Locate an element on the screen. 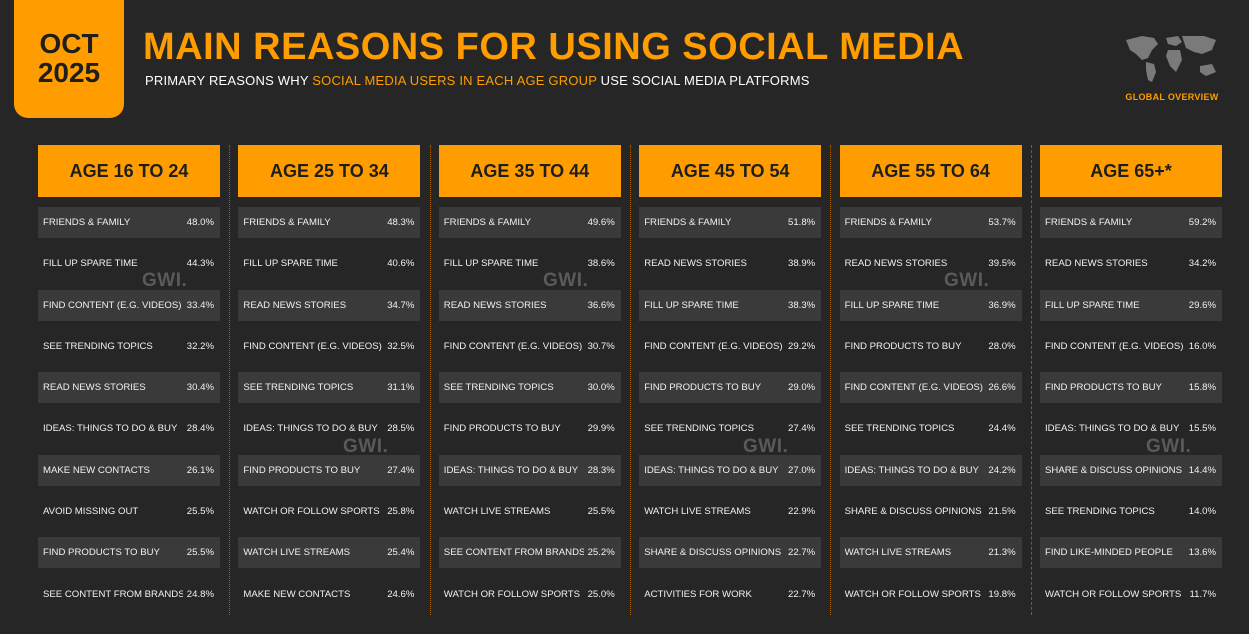 This screenshot has height=634, width=1249. table-row: IDEAS: THINGS TO DO & BUY 15.5% is located at coordinates (1131, 428).